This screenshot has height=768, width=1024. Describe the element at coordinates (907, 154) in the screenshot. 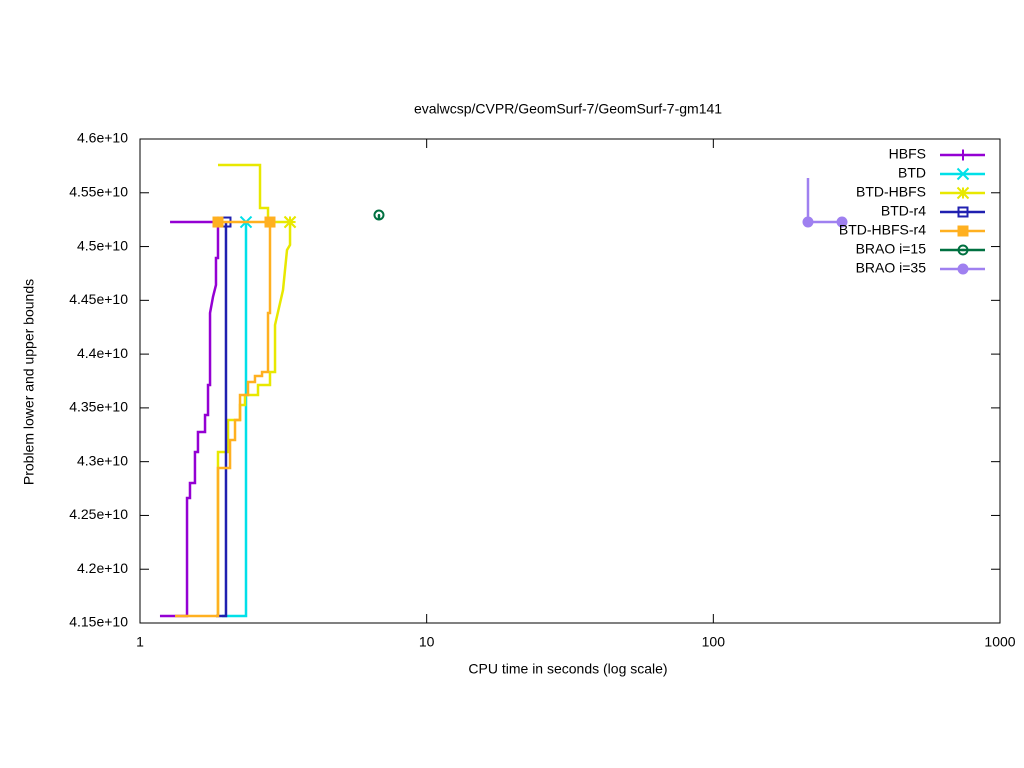

I see `legend-label: HBFS` at that location.